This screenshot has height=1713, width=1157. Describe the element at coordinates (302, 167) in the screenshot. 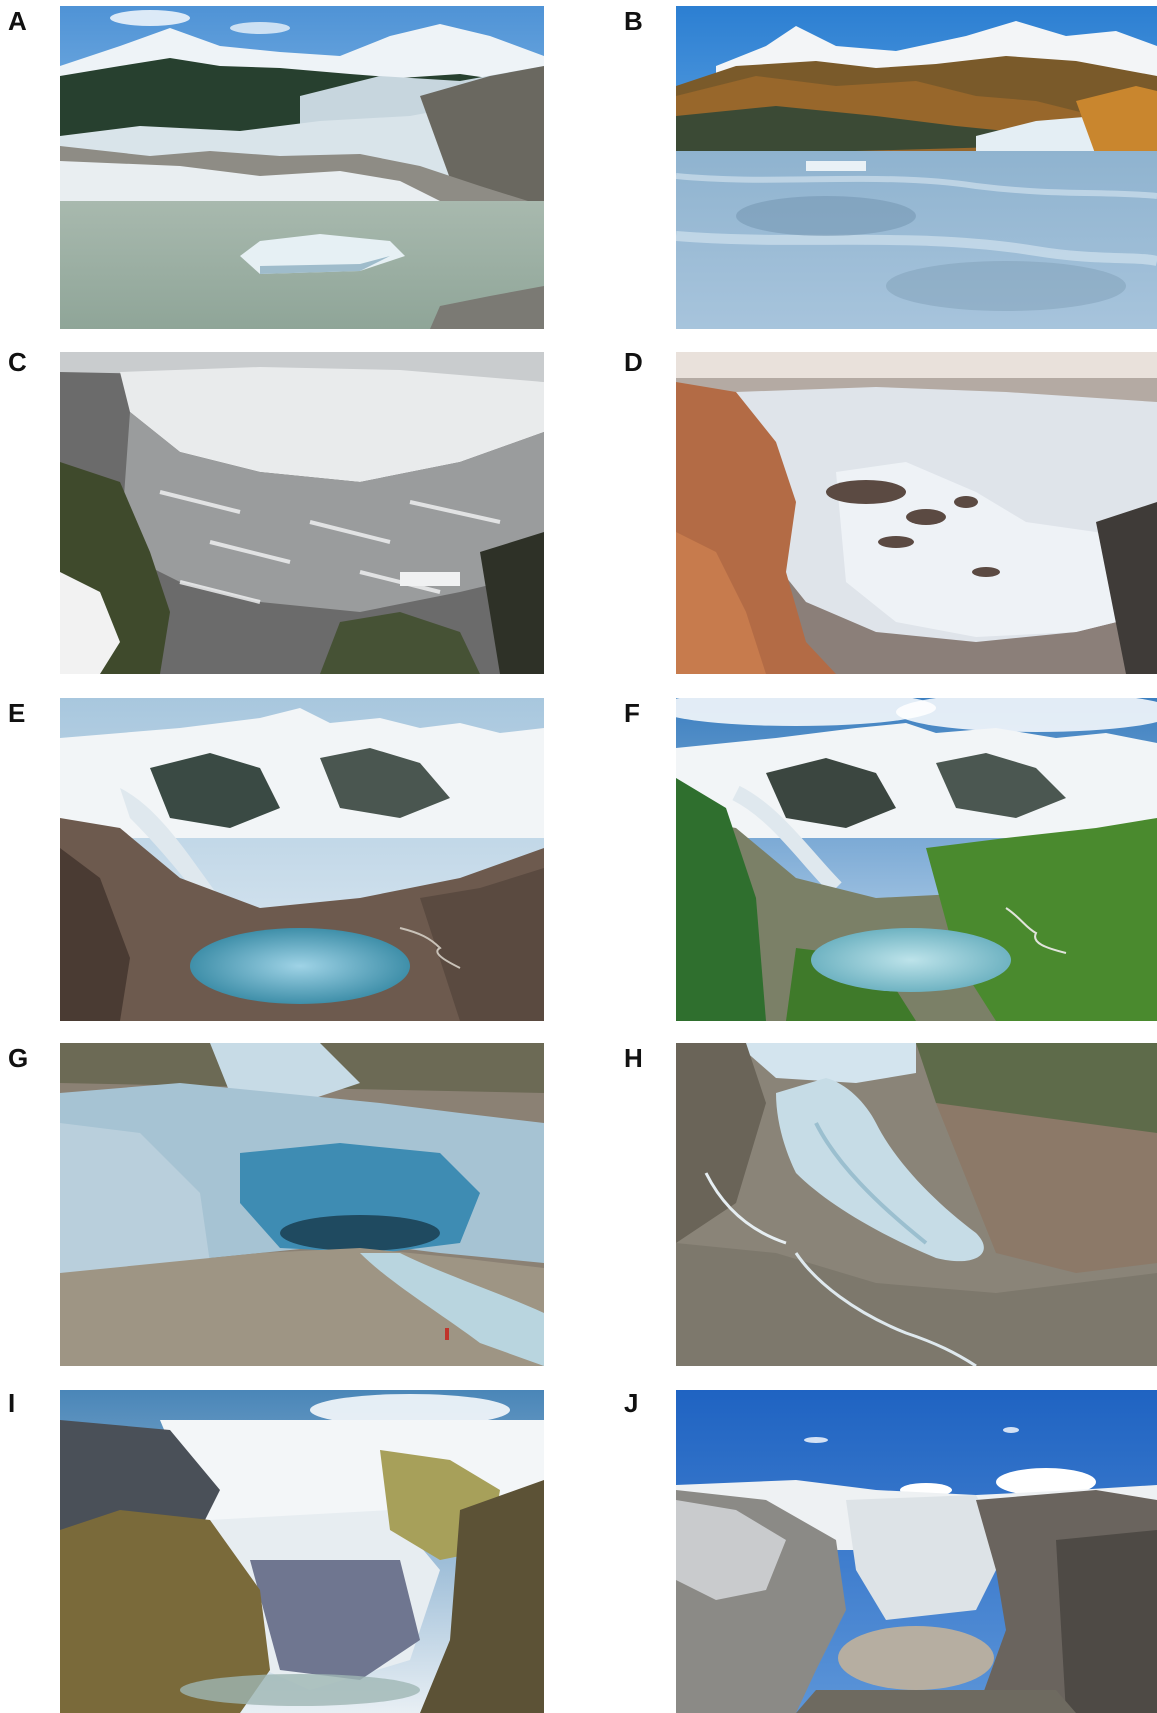

I see `photo-panel-a` at that location.